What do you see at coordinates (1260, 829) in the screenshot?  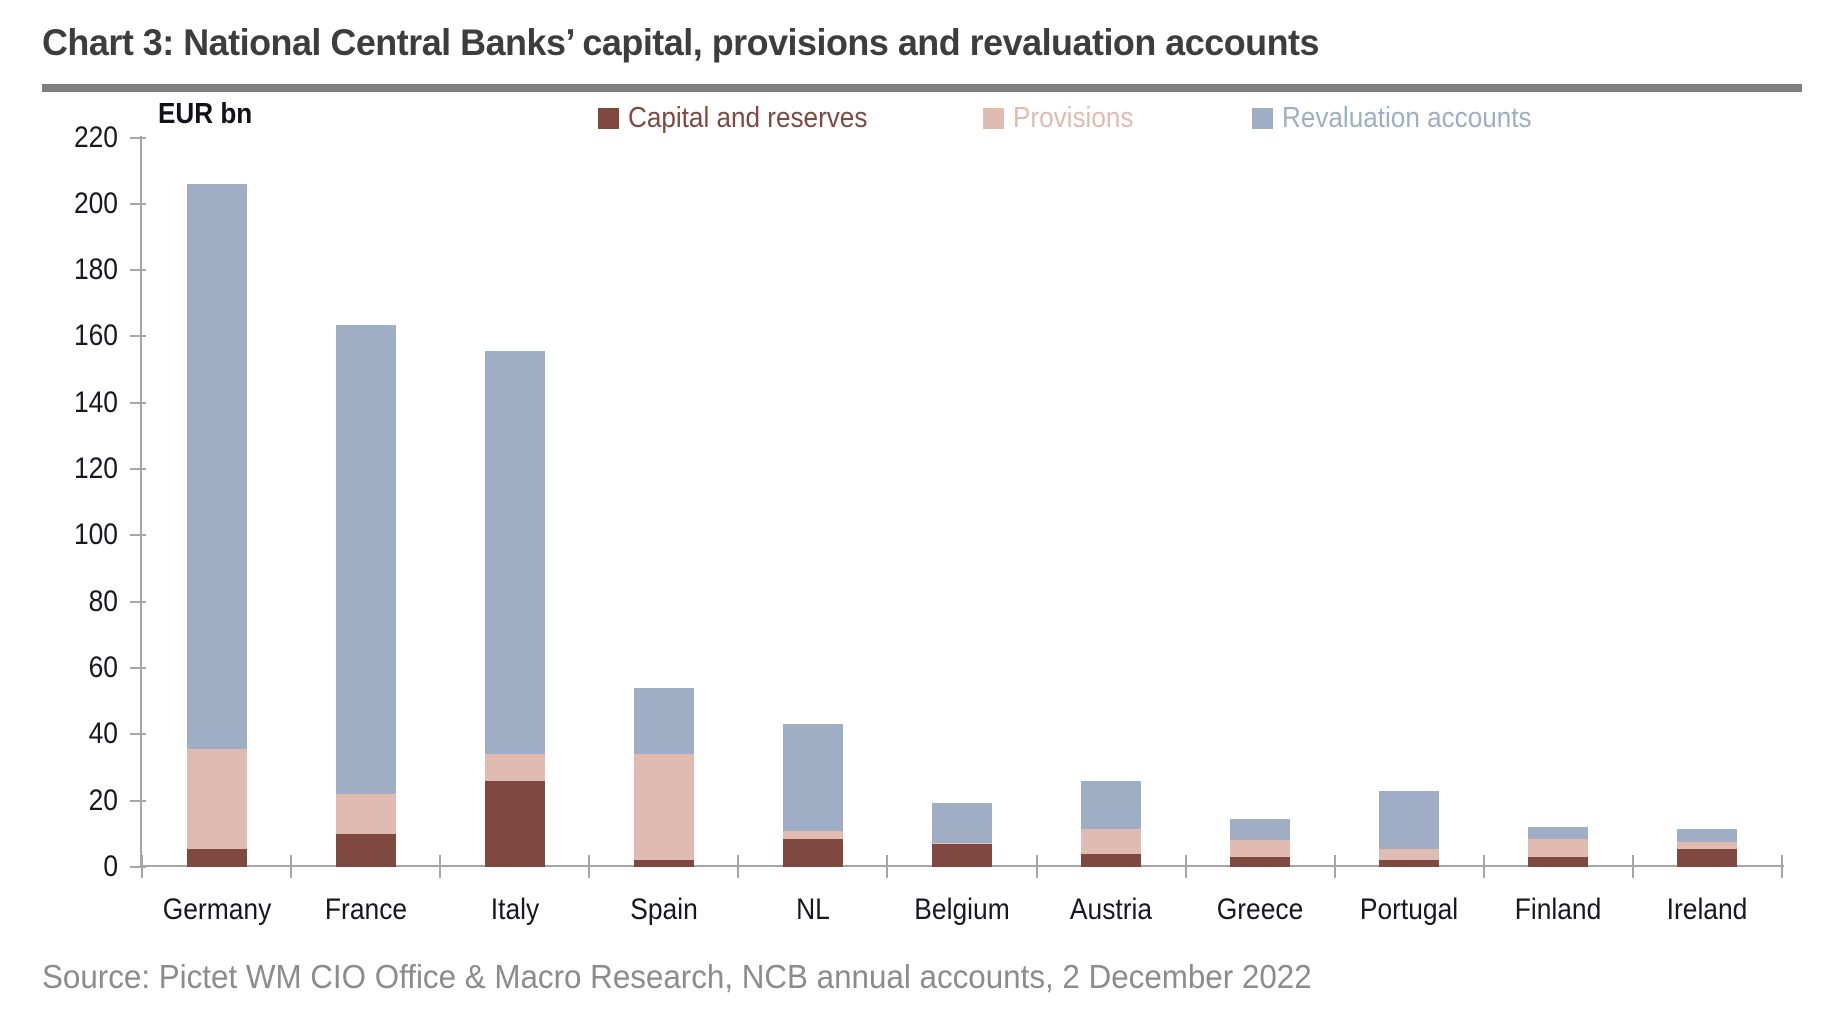 I see `bar-segment-greece-revaluation-accounts` at bounding box center [1260, 829].